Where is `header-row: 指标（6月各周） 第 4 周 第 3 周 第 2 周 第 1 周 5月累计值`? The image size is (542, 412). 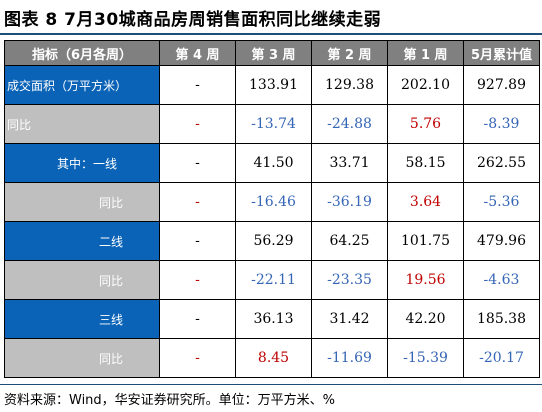
header-row: 指标（6月各周） 第 4 周 第 3 周 第 2 周 第 1 周 5月累计值 is located at coordinates (272, 53).